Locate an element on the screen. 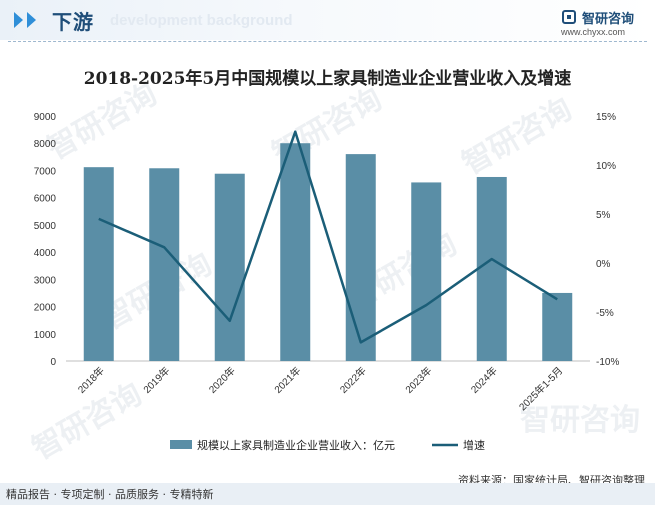  legend-line-label: 增速 is located at coordinates (474, 445).